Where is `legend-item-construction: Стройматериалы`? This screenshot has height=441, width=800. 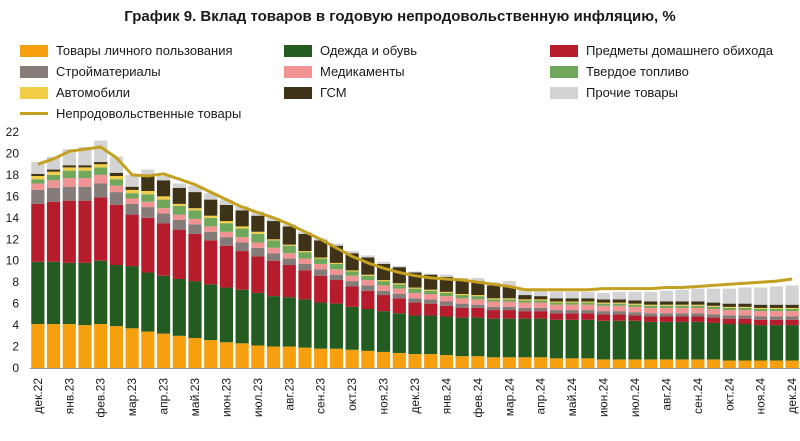
legend-item-construction: Стройматериалы is located at coordinates (90, 71).